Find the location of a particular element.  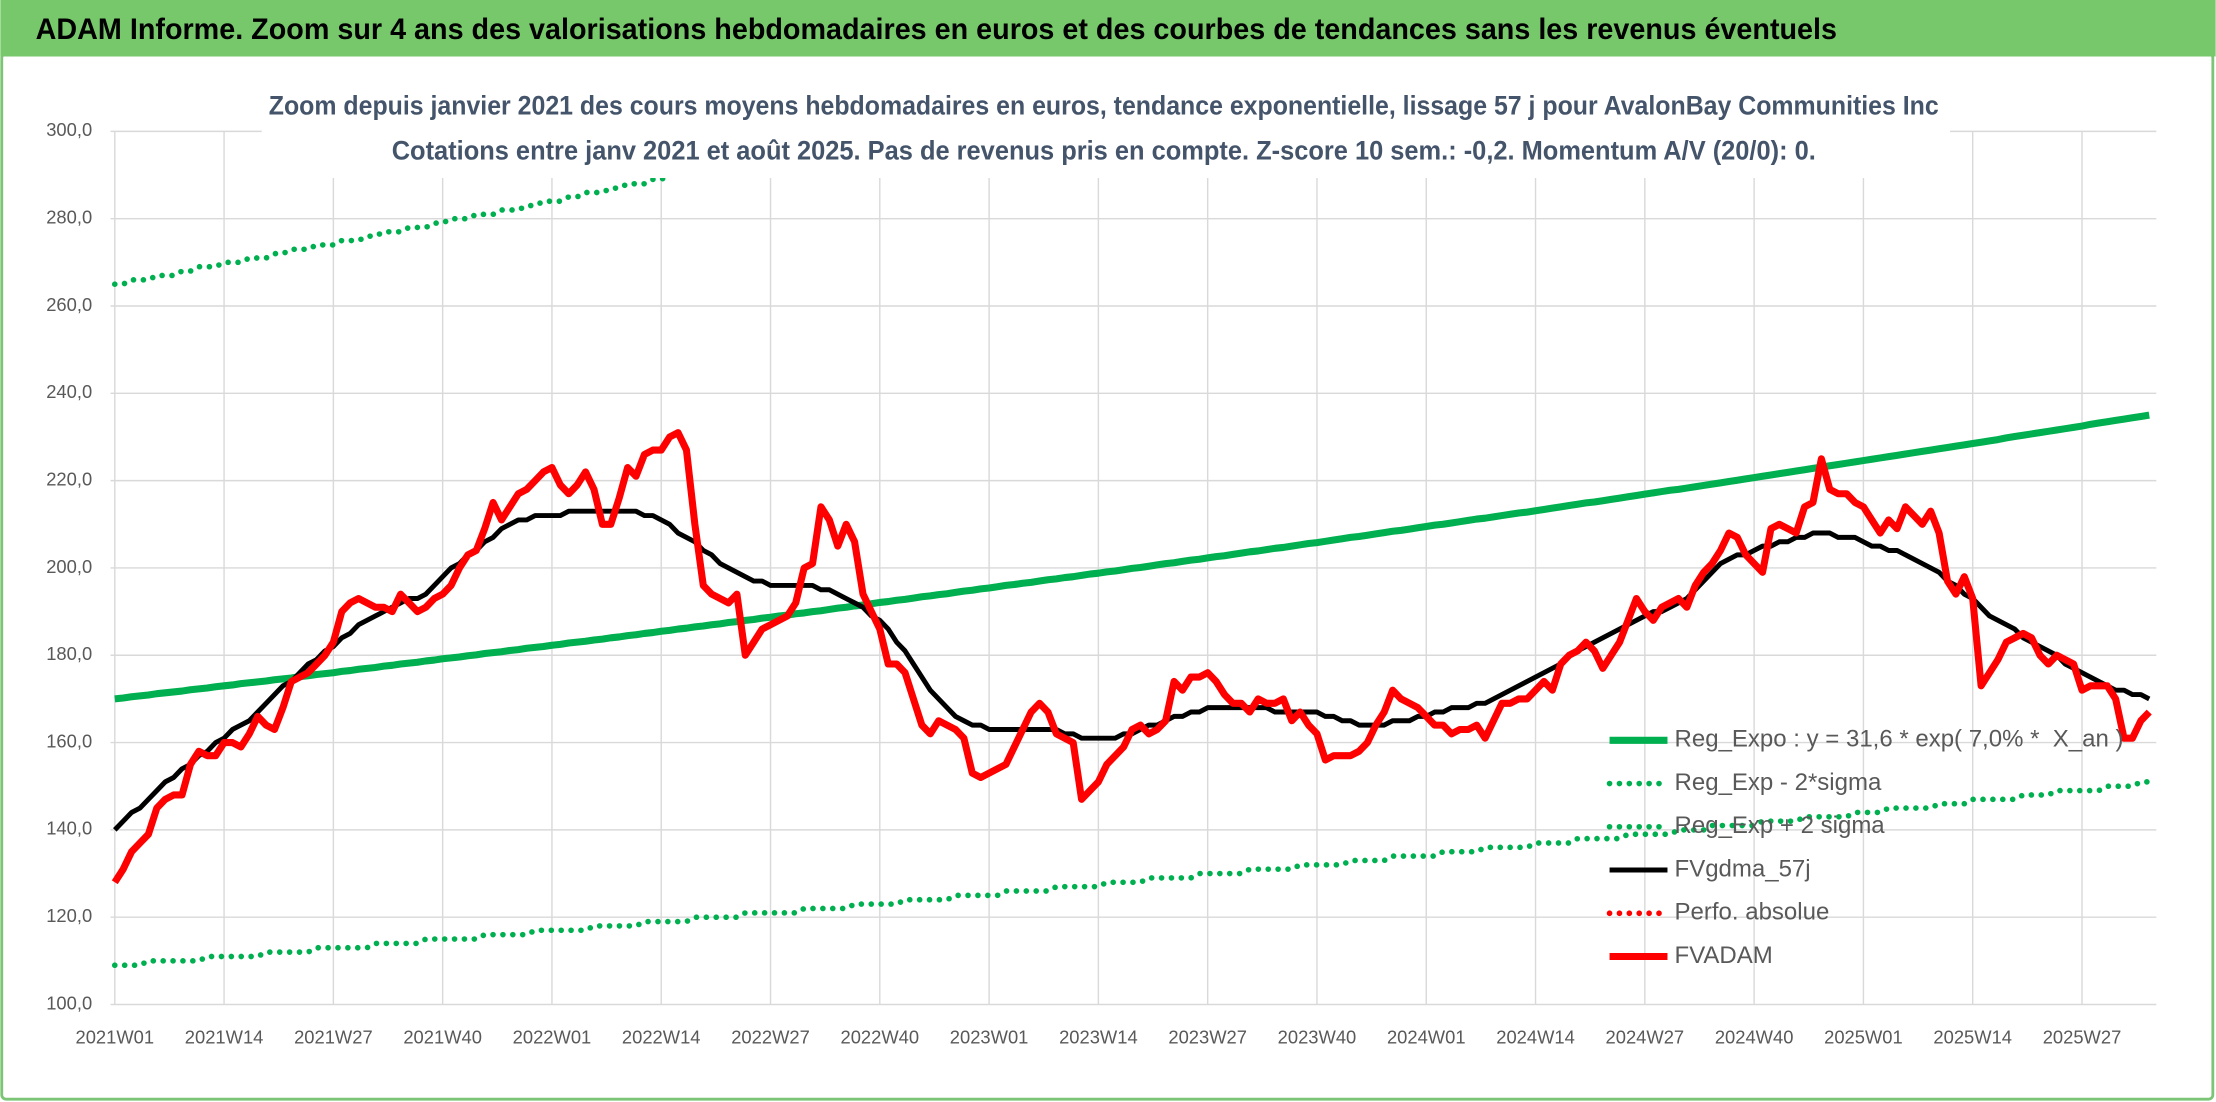

x-tick-label: 2023W14 is located at coordinates (1098, 1036).